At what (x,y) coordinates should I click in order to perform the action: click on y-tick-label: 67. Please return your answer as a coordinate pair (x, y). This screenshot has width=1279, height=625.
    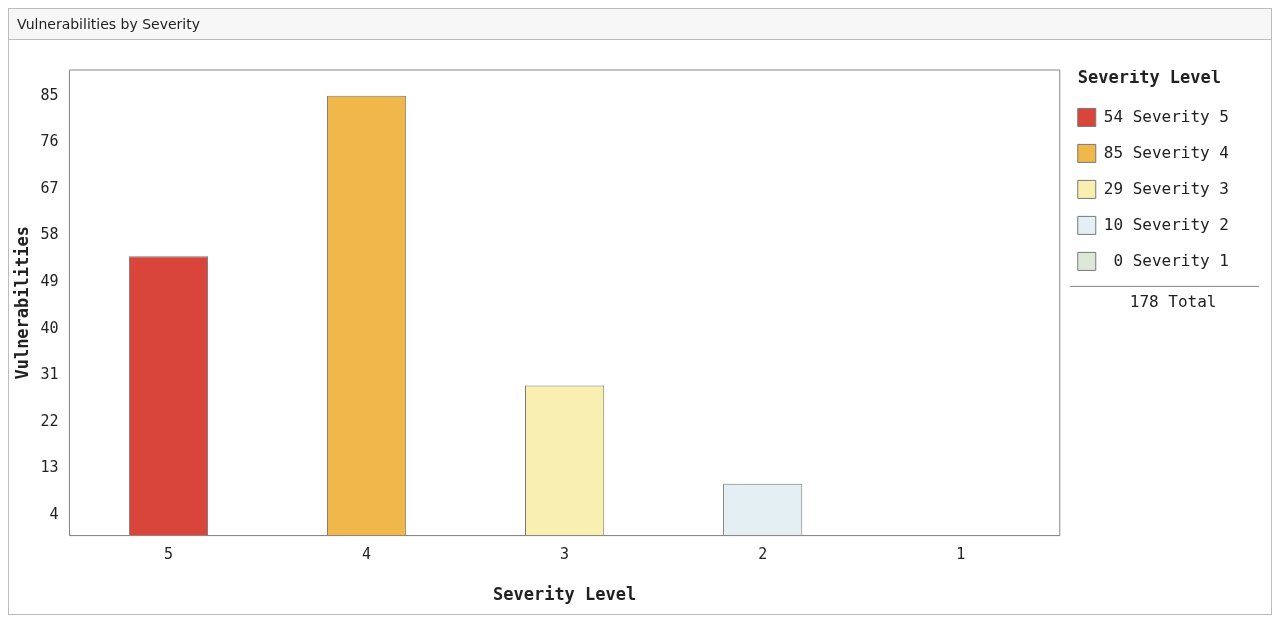
    Looking at the image, I should click on (49, 187).